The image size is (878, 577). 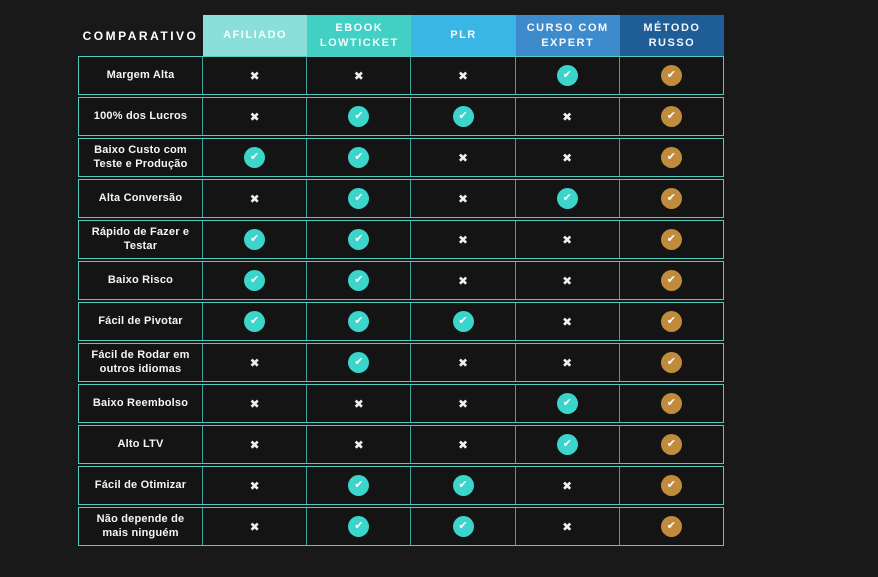 I want to click on column-header-plr: PLR, so click(x=463, y=35).